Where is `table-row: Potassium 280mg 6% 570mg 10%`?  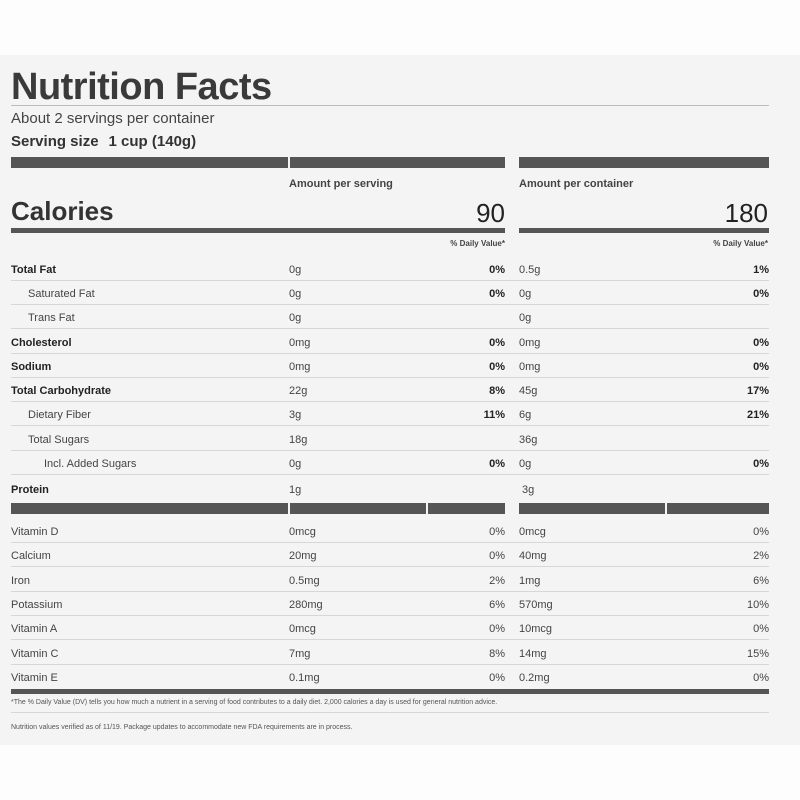
table-row: Potassium 280mg 6% 570mg 10% is located at coordinates (390, 604).